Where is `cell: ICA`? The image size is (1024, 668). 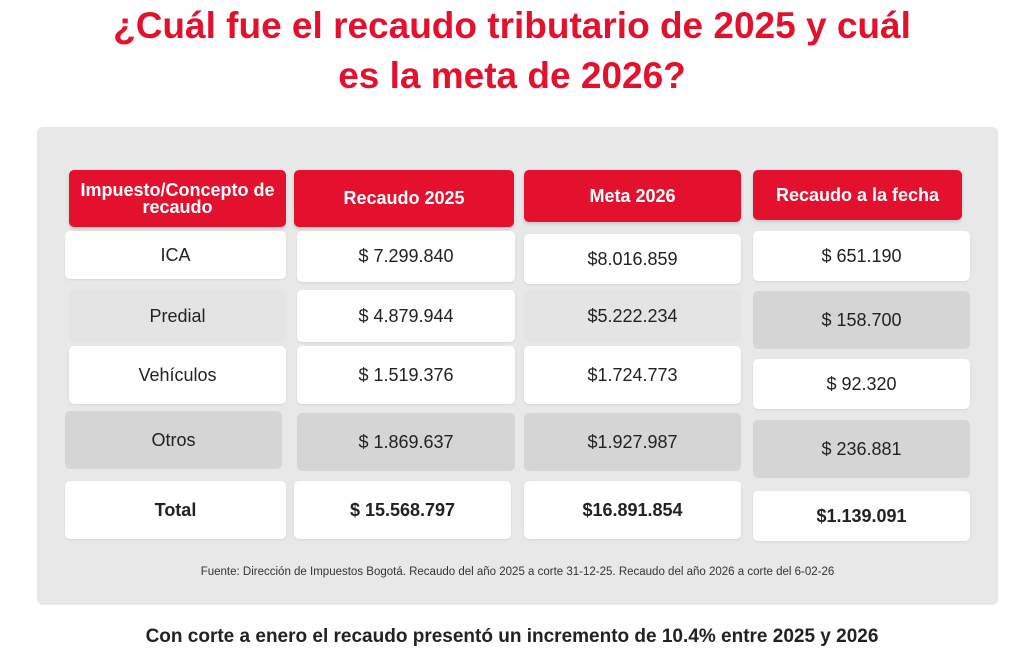
cell: ICA is located at coordinates (175, 255).